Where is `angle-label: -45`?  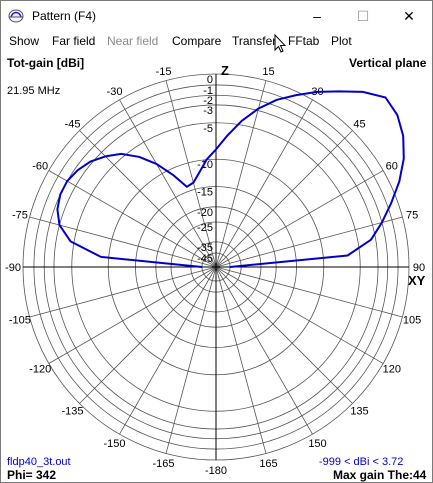 angle-label: -45 is located at coordinates (73, 125).